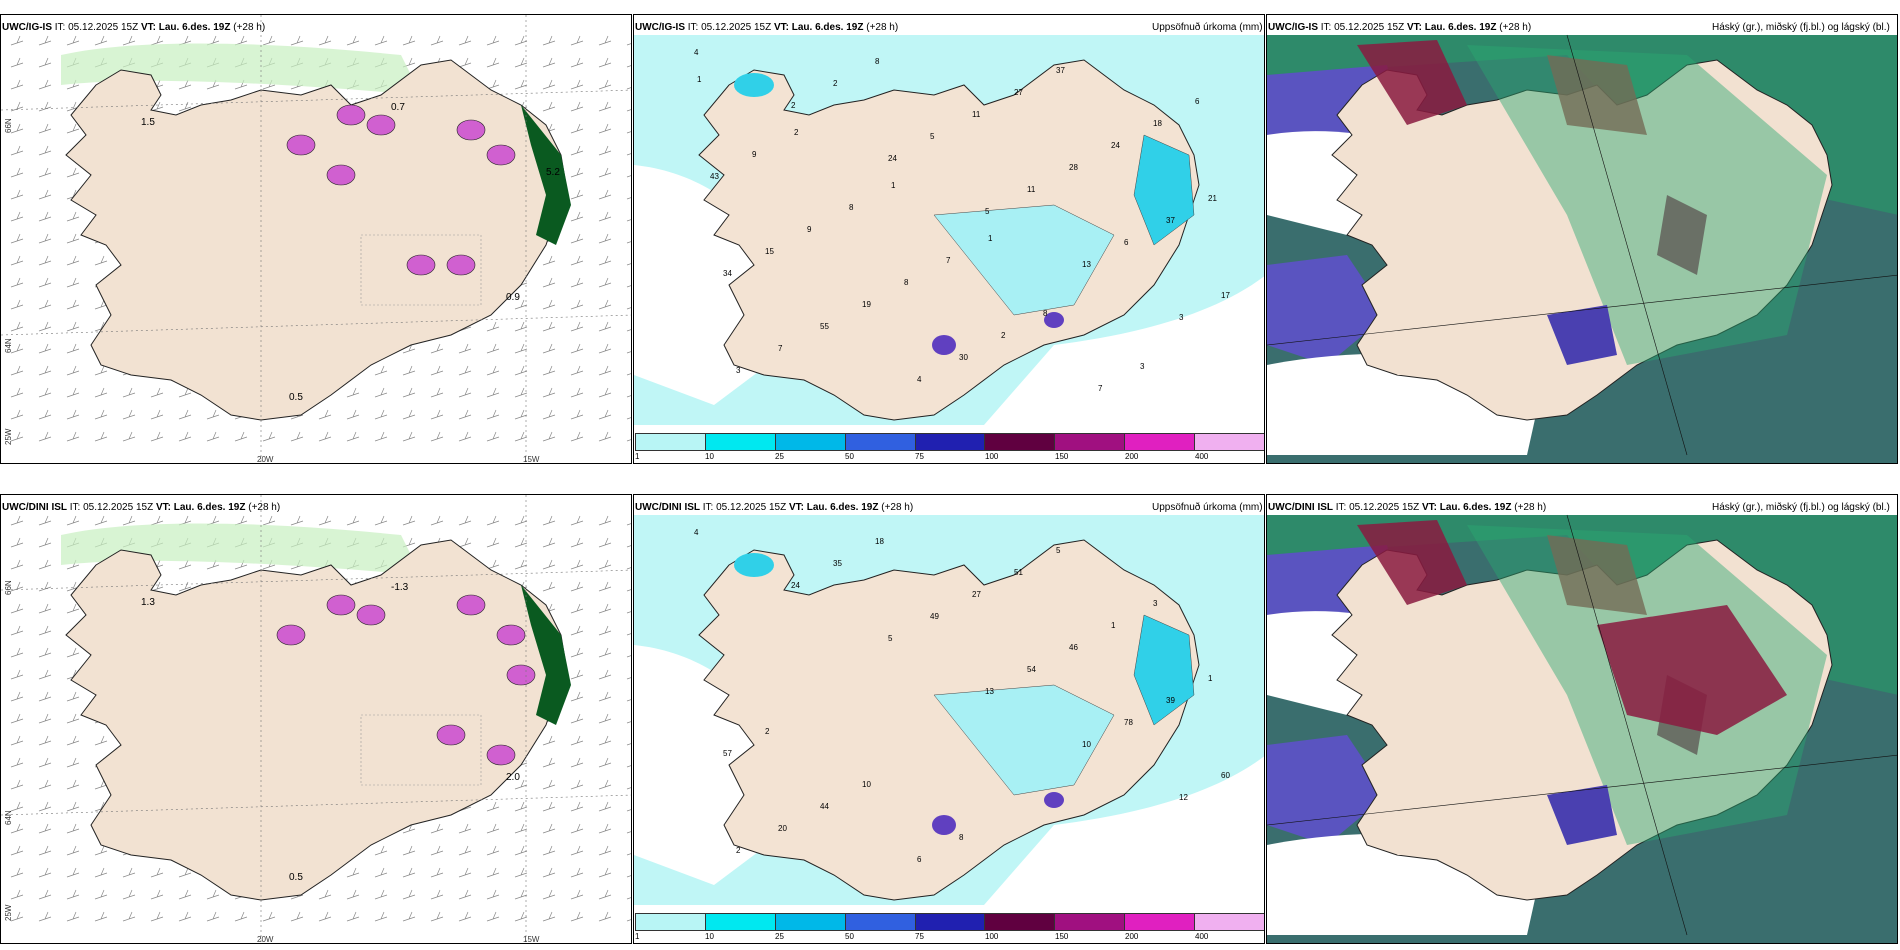 This screenshot has width=1900, height=950. What do you see at coordinates (398, 107) in the screenshot?
I see `wind-value-label: 0.7` at bounding box center [398, 107].